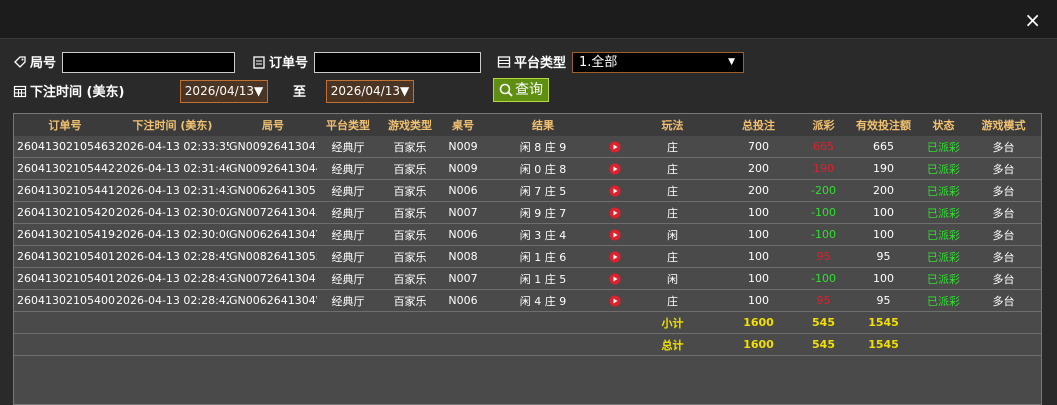 This screenshot has width=1057, height=405. Describe the element at coordinates (543, 278) in the screenshot. I see `table-cell: 闲 1 庄 5` at that location.